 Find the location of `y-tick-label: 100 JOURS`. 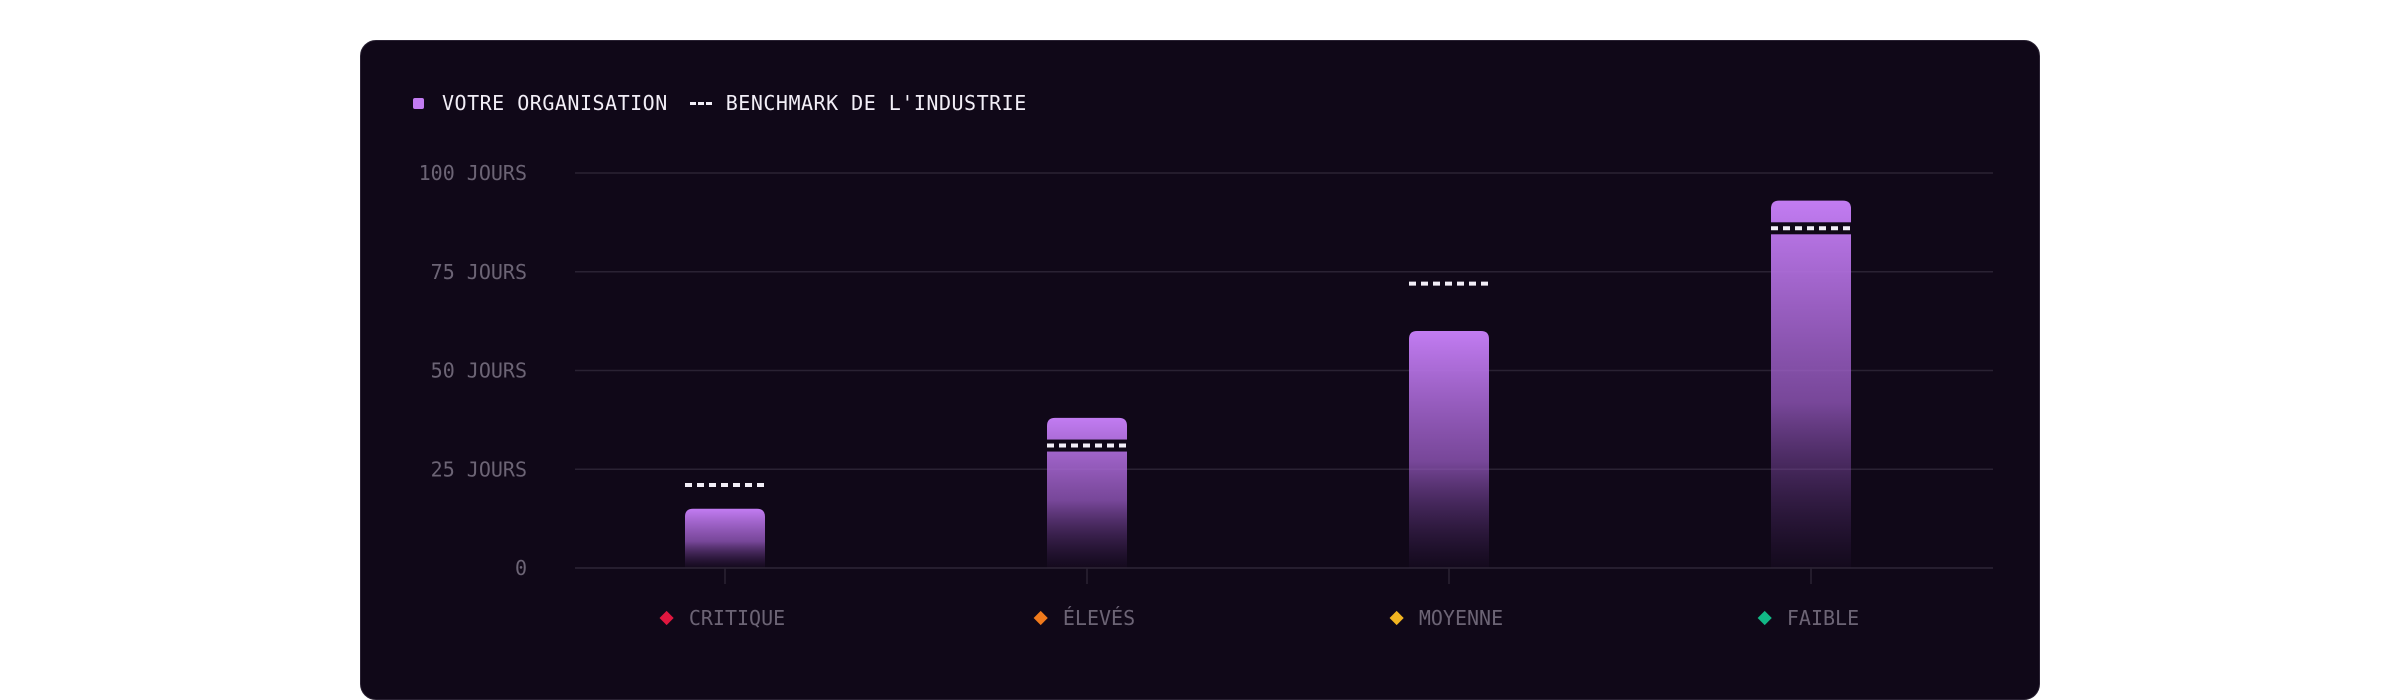

y-tick-label: 100 JOURS is located at coordinates (473, 173).